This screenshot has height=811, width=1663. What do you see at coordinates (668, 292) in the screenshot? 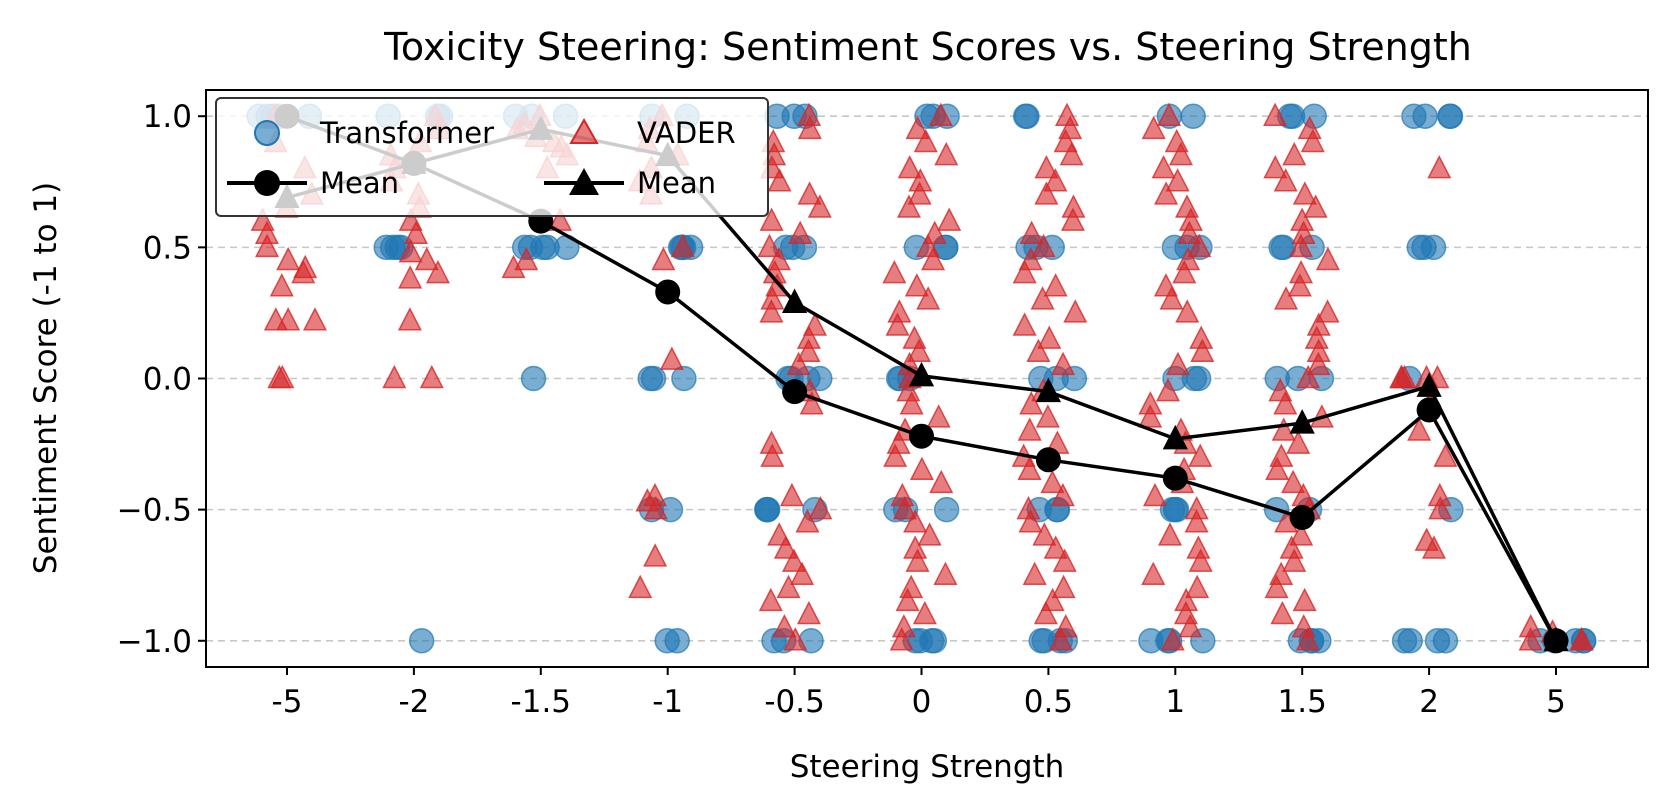
I see `transformer-mean-point` at bounding box center [668, 292].